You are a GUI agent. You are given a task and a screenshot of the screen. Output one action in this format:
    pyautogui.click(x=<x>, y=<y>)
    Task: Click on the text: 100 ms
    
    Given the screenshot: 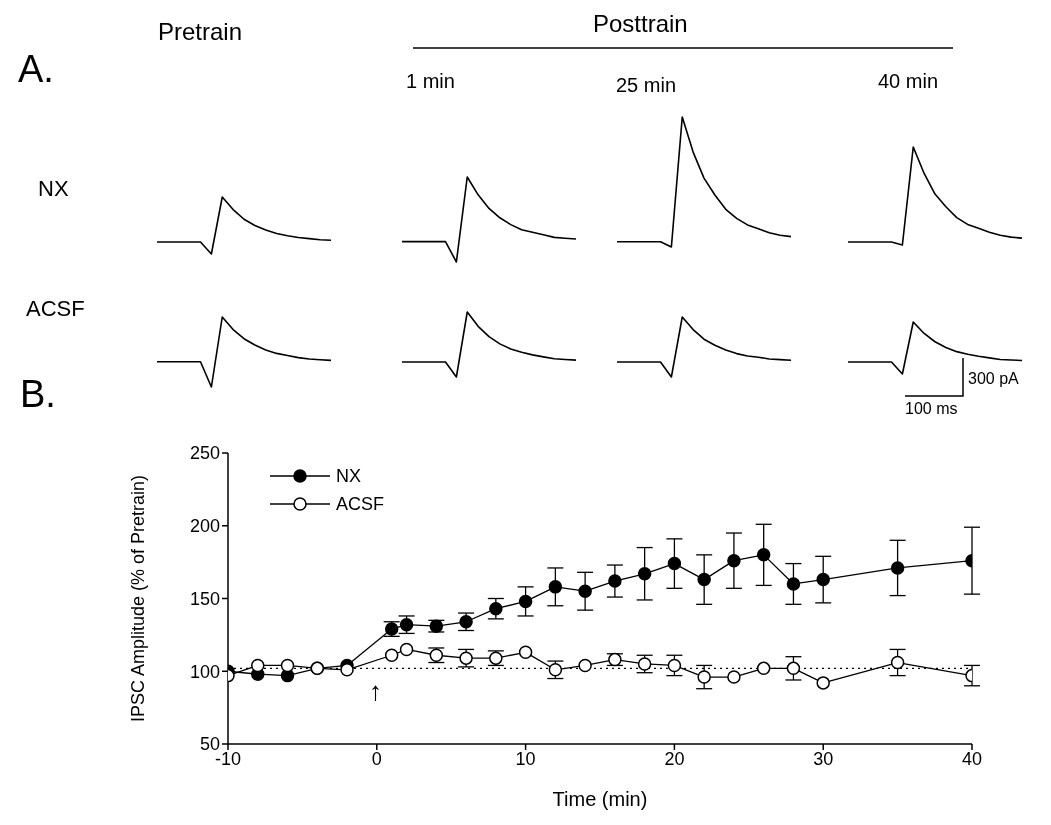 What is the action you would take?
    pyautogui.click(x=931, y=409)
    